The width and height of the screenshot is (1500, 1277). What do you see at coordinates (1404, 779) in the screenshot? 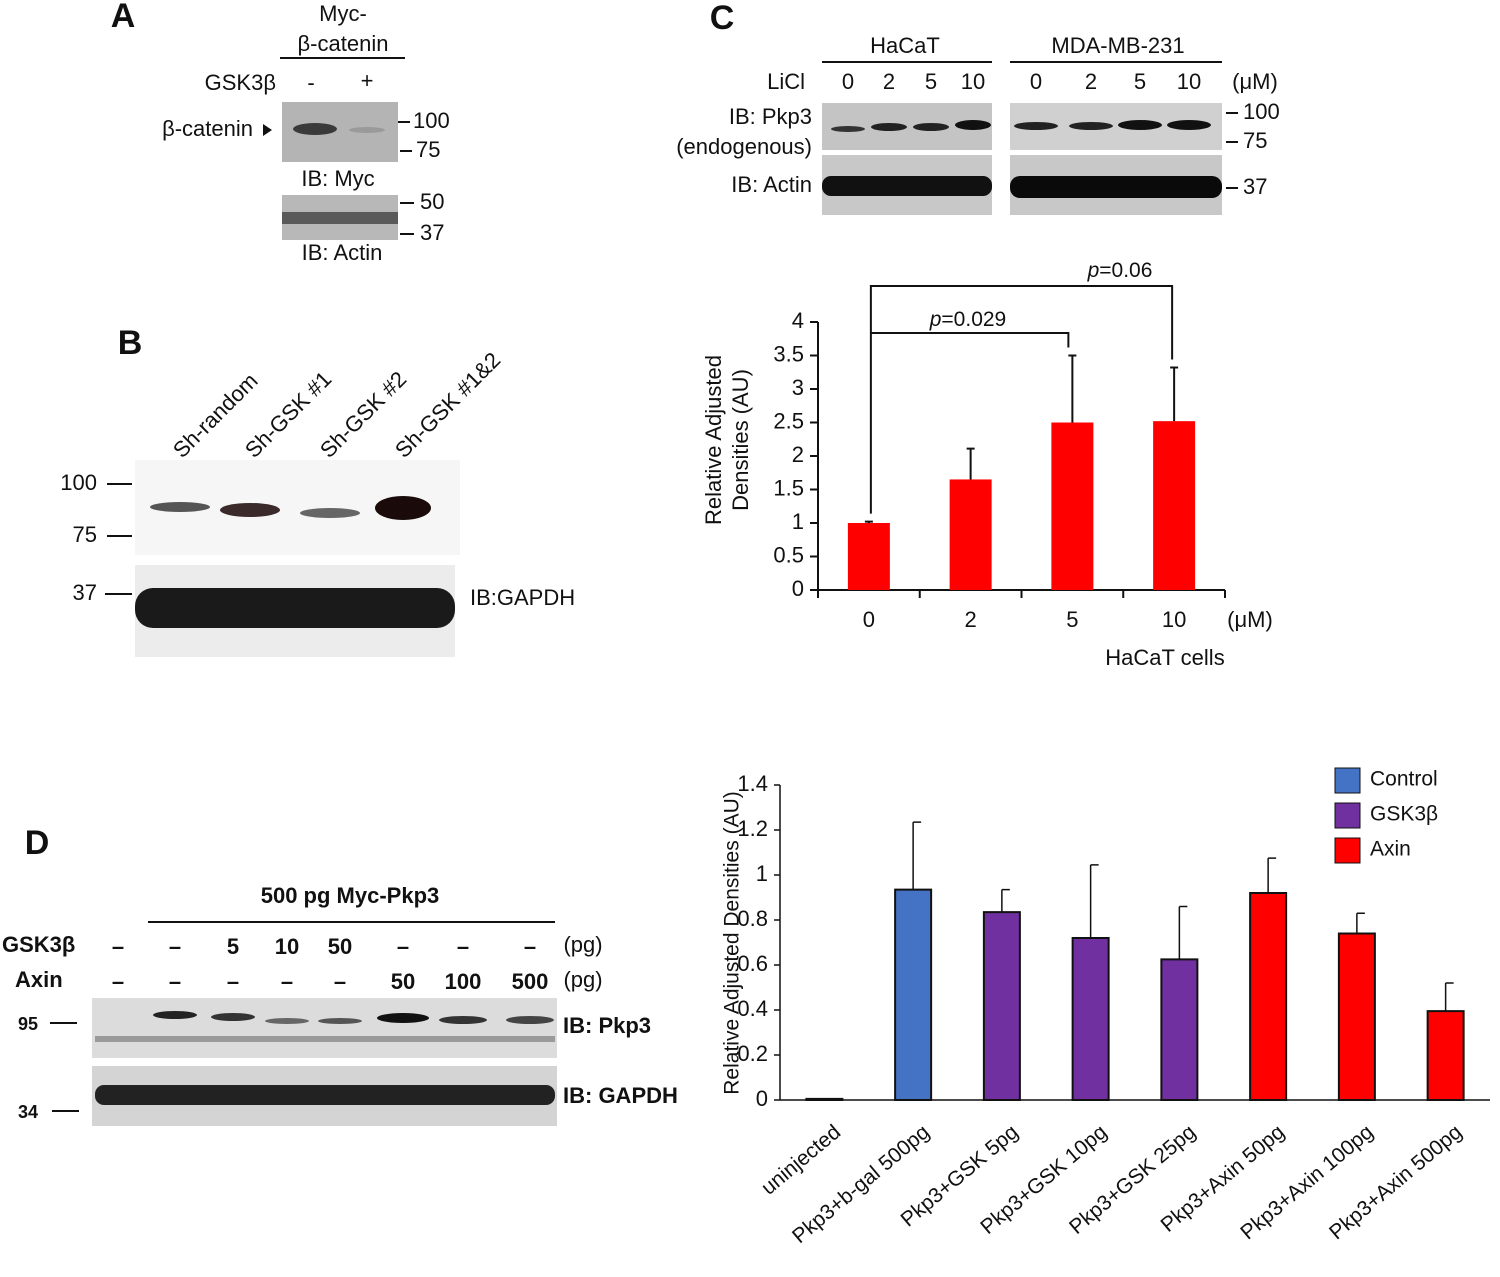
I see `legend-label: Control` at bounding box center [1404, 779].